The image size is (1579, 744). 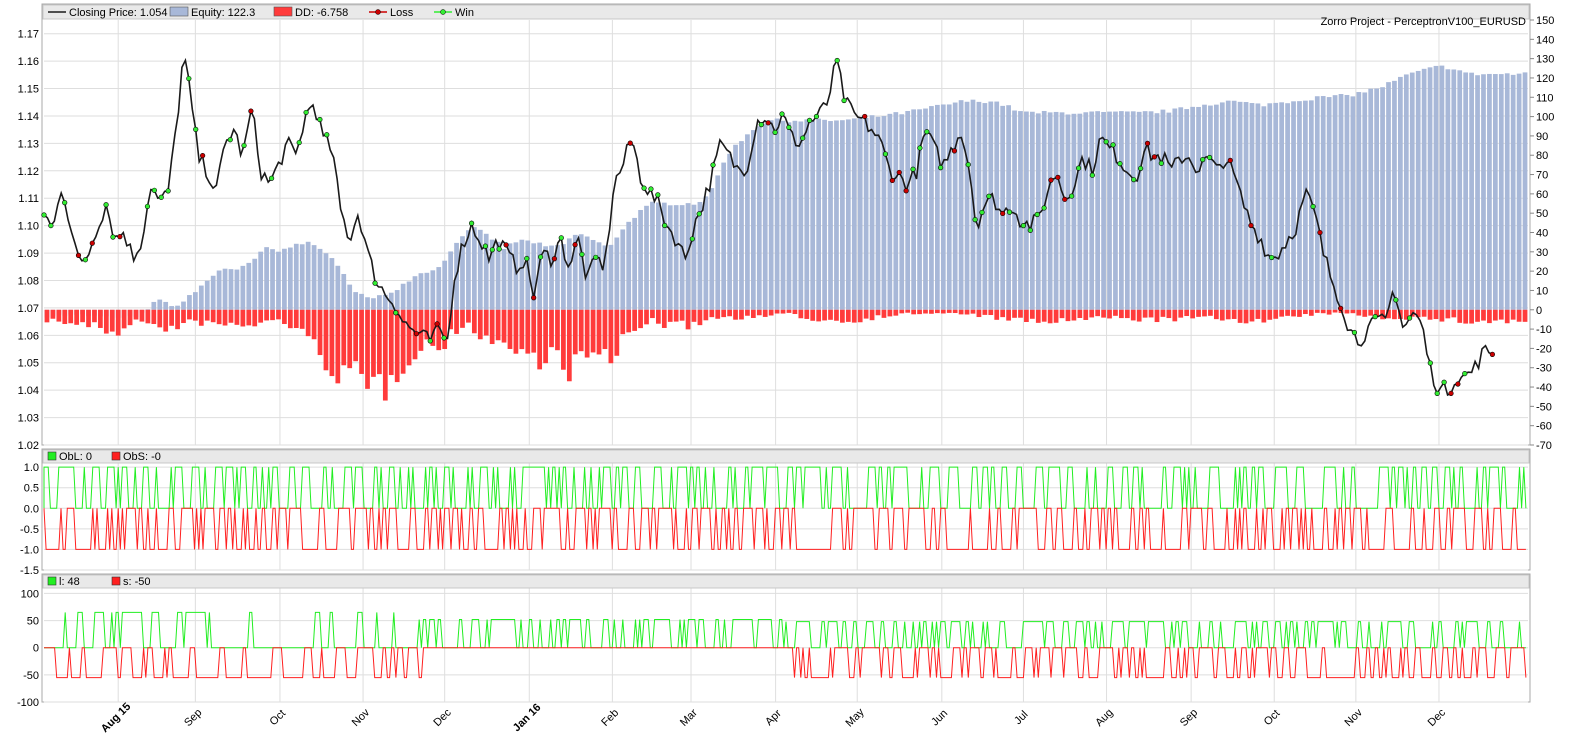 What do you see at coordinates (29, 519) in the screenshot?
I see `ob-axis-ticks: -1.5 -1.0 -0.5 0.0 0.5 1.0` at bounding box center [29, 519].